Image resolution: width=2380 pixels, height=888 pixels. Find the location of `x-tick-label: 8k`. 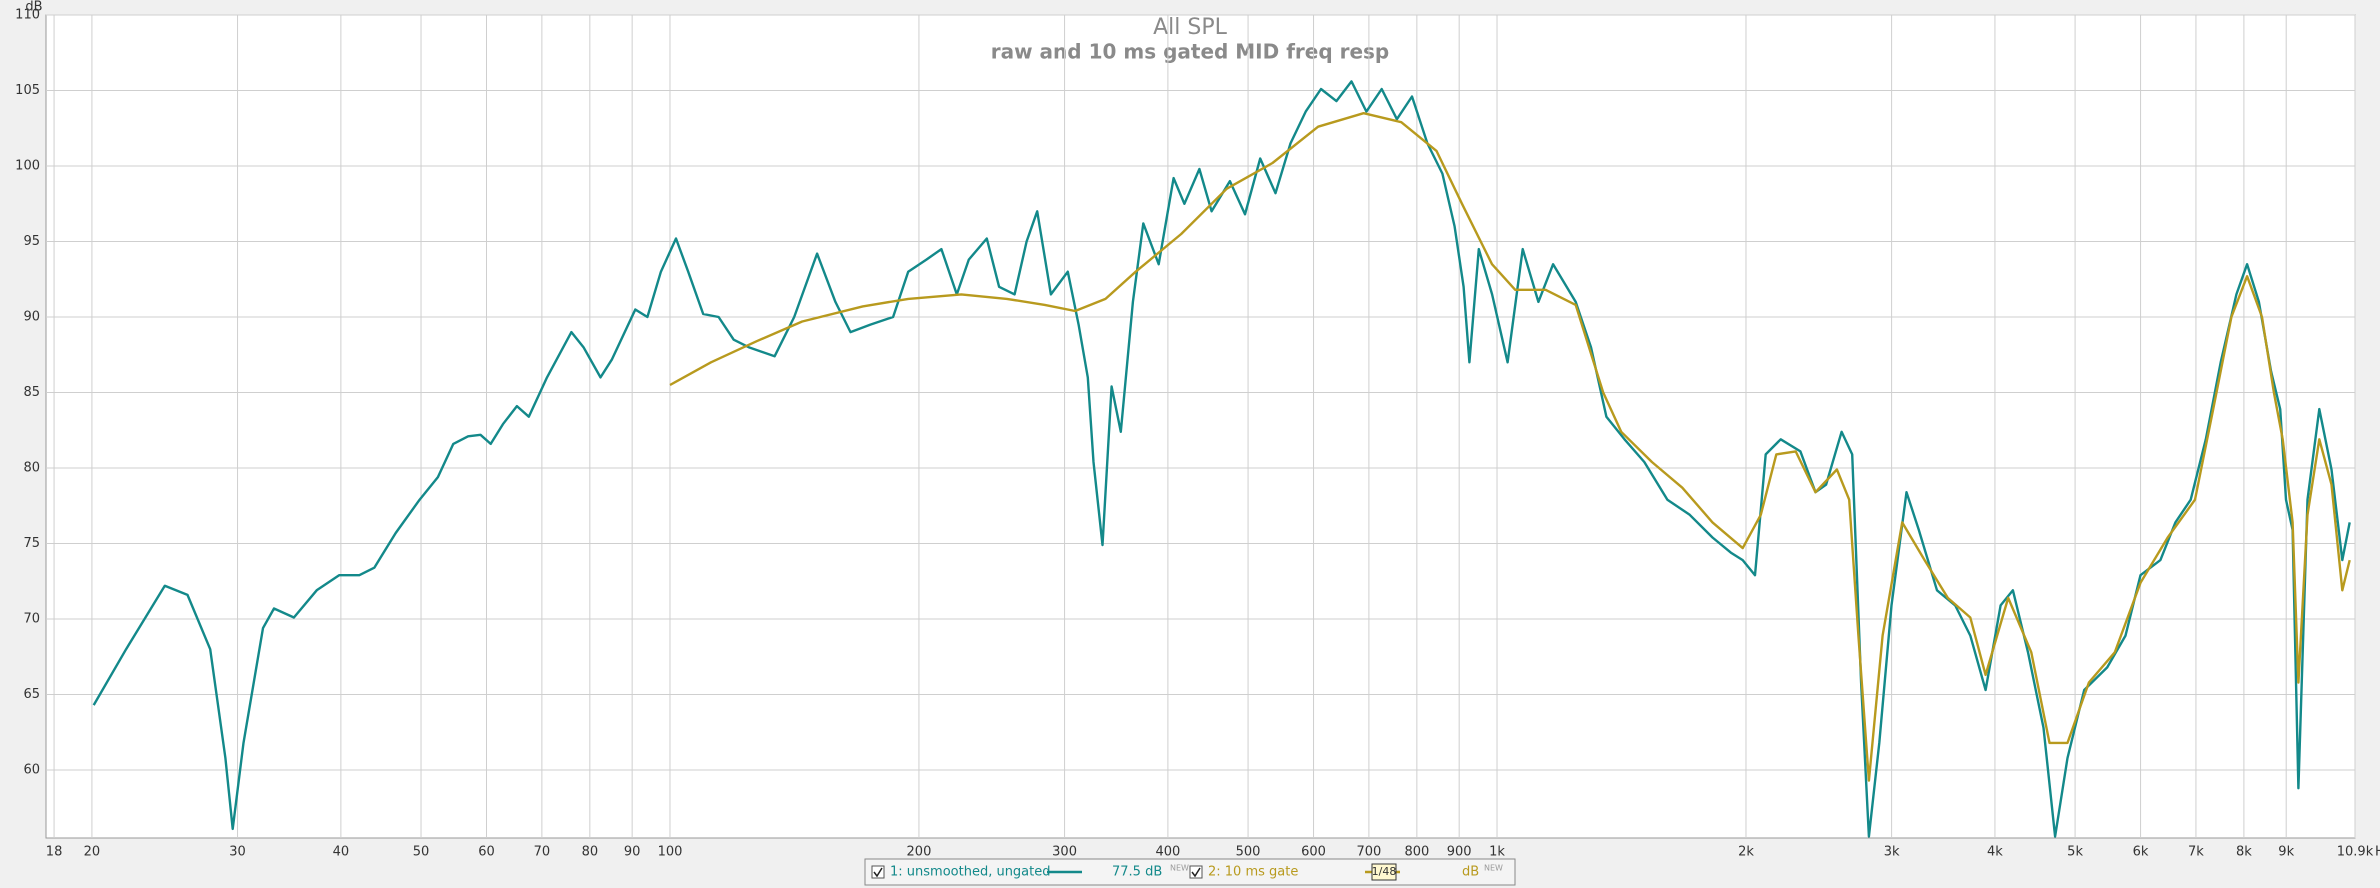

x-tick-label: 8k is located at coordinates (2244, 852).